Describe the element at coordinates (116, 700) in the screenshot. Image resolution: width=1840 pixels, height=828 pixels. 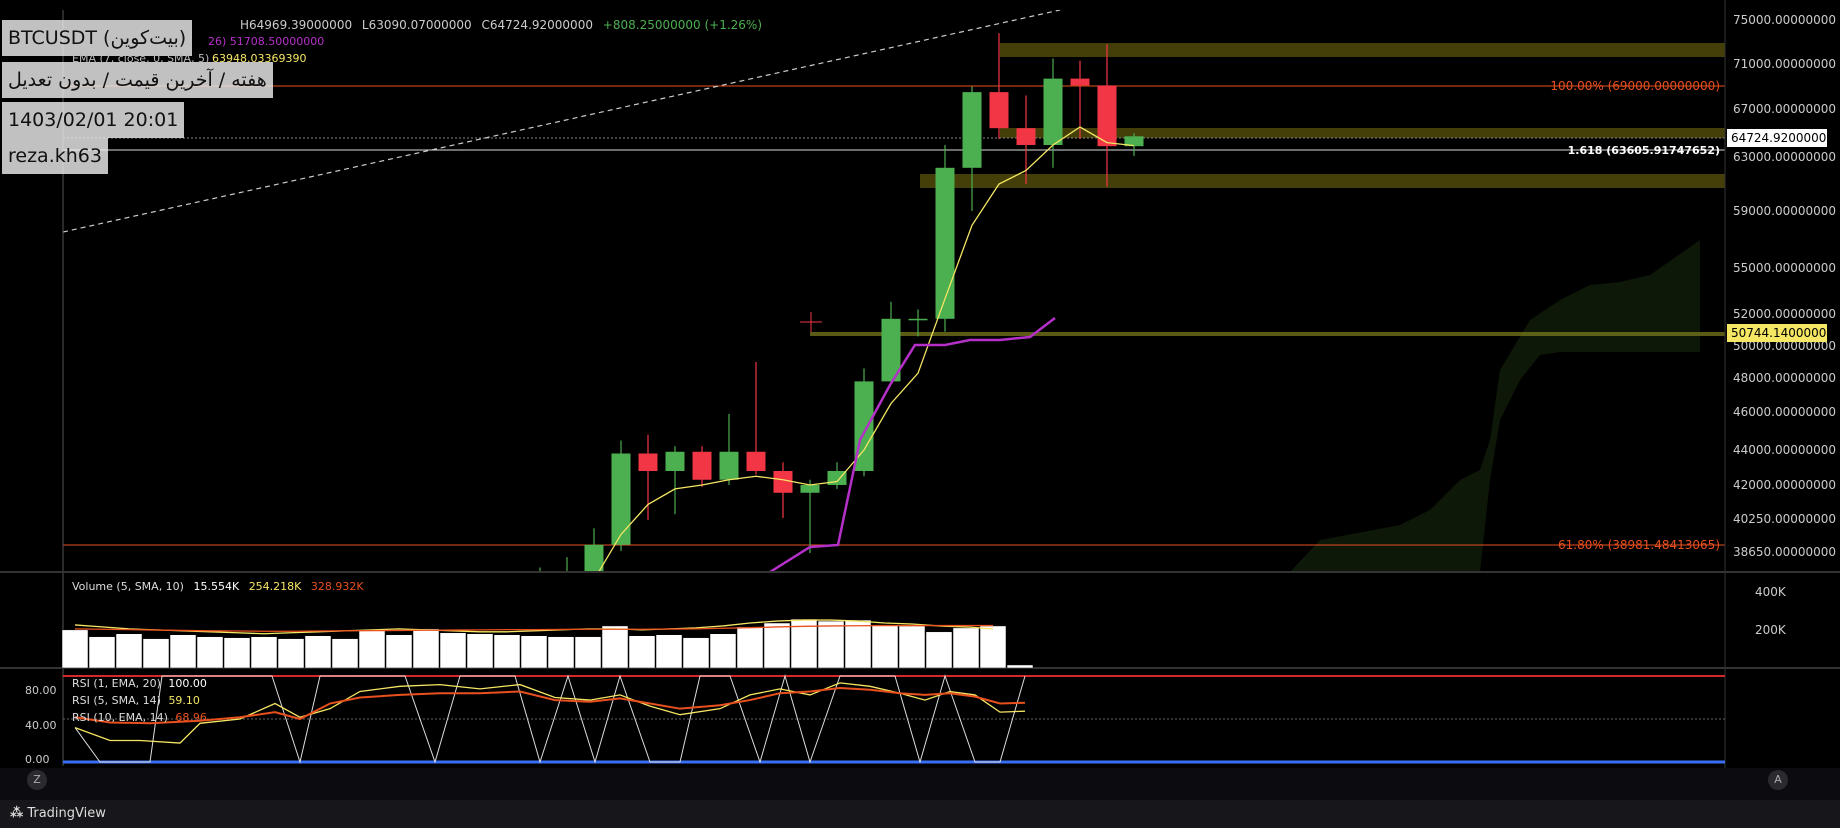
I see `rsi2-title: RSI (5, SMA, 14)` at that location.